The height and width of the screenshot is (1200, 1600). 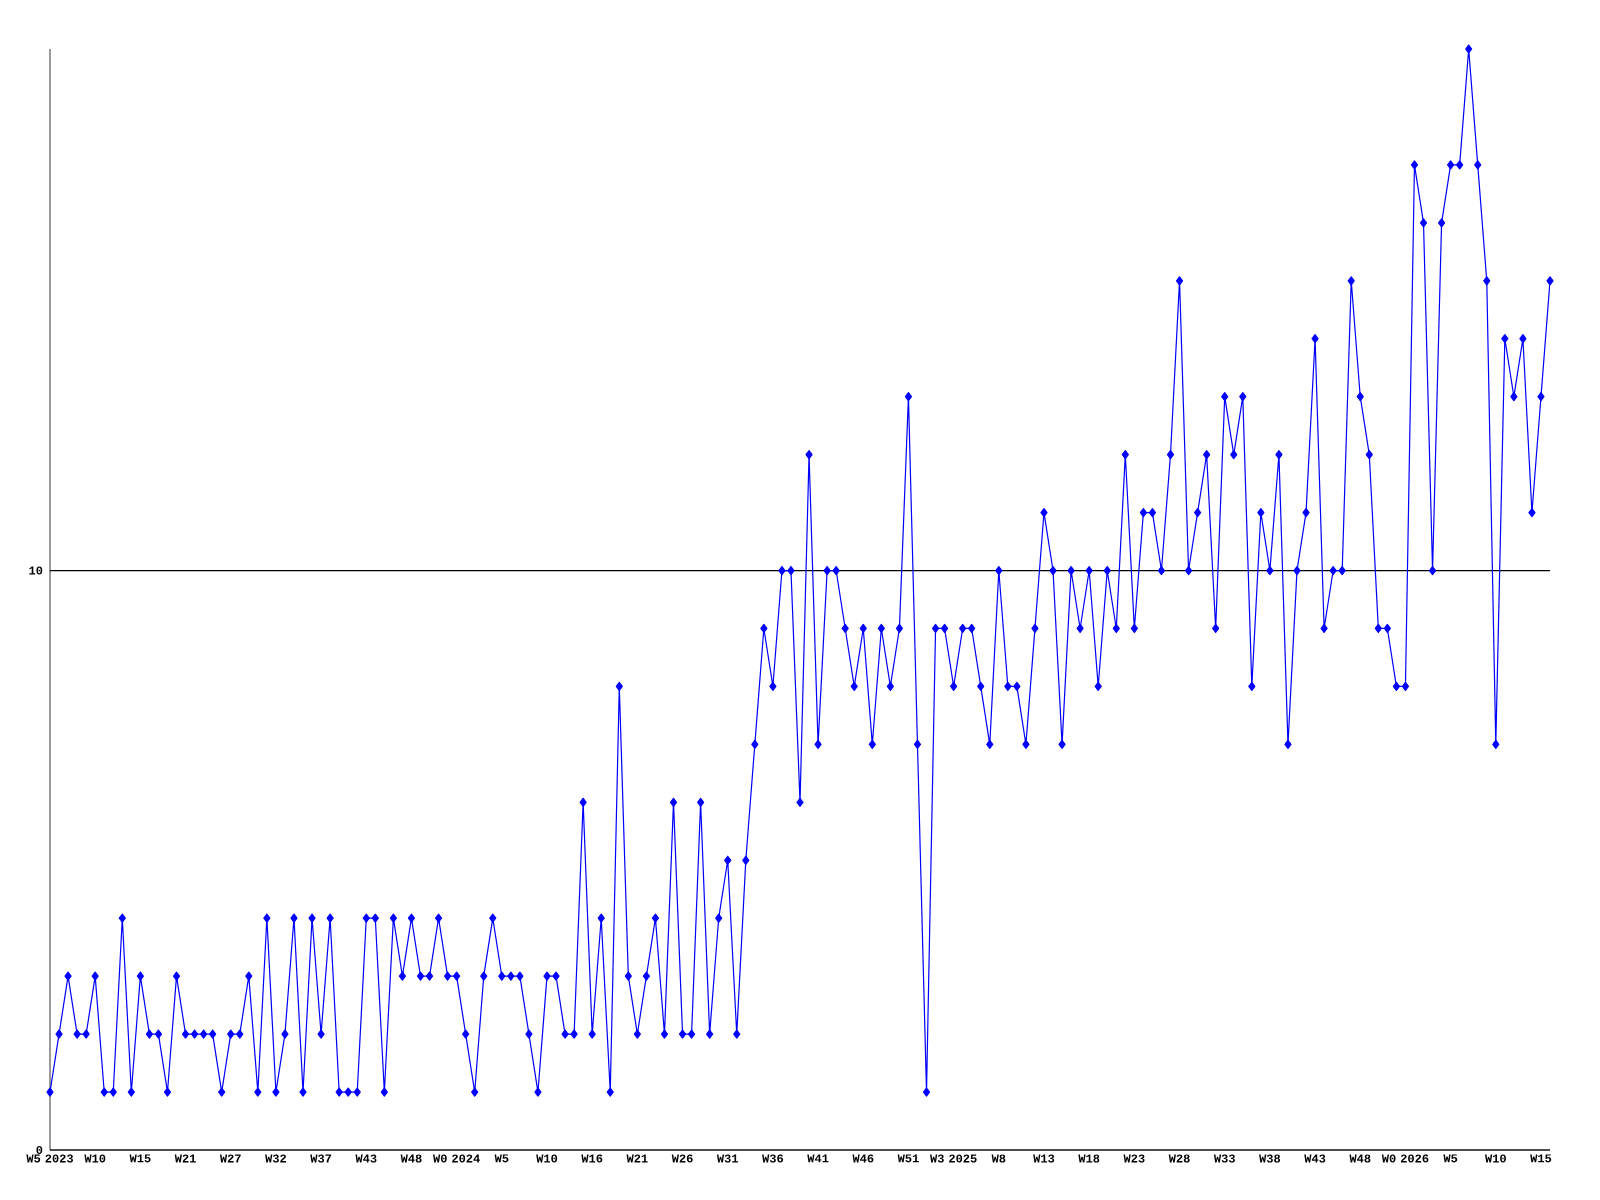 I want to click on y-tick-label: 10, so click(x=36, y=570).